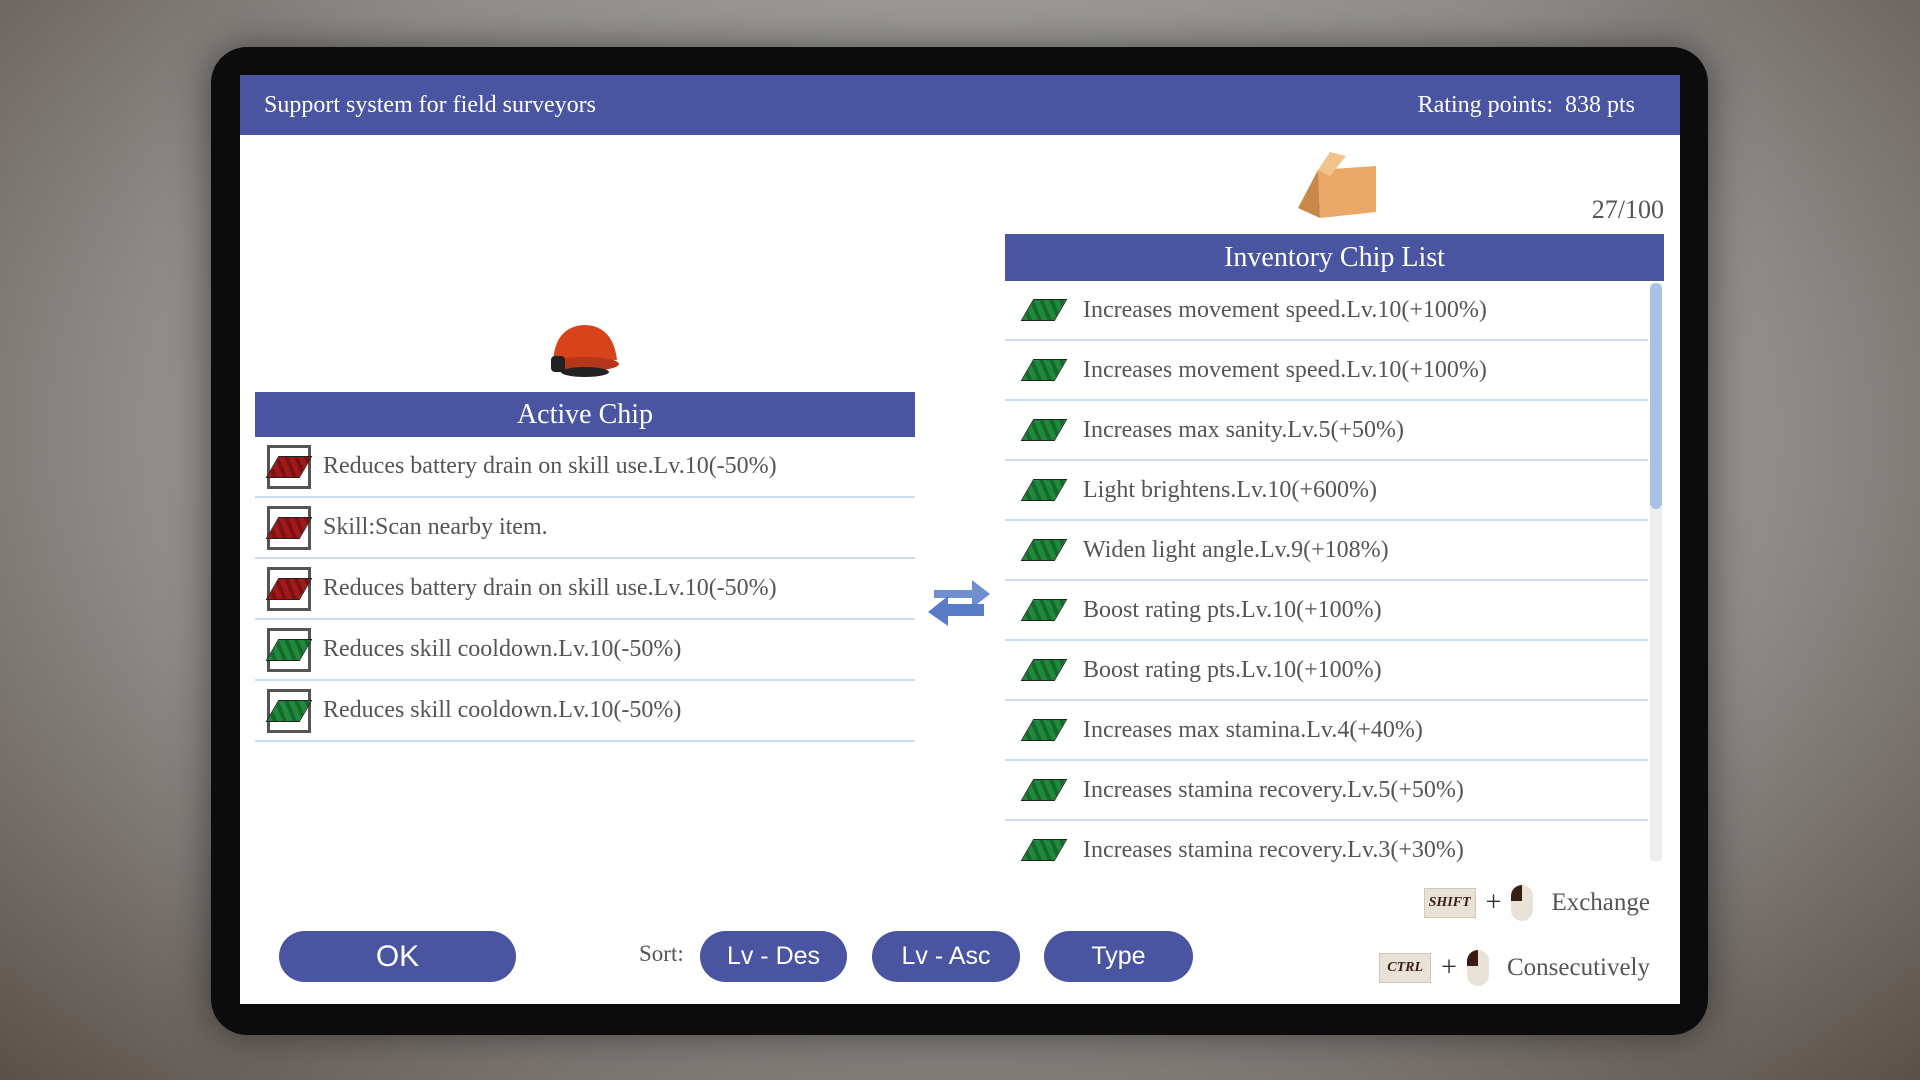 This screenshot has height=1080, width=1920. Describe the element at coordinates (661, 953) in the screenshot. I see `sort-label: Sort:` at that location.